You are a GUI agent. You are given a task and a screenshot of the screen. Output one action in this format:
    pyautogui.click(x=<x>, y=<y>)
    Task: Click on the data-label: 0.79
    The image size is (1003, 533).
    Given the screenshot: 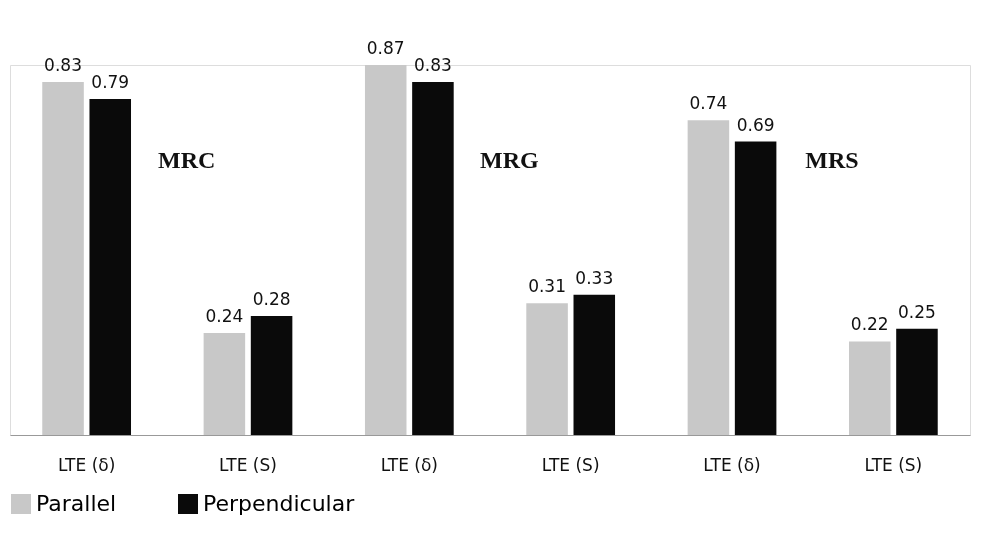 What is the action you would take?
    pyautogui.click(x=110, y=82)
    